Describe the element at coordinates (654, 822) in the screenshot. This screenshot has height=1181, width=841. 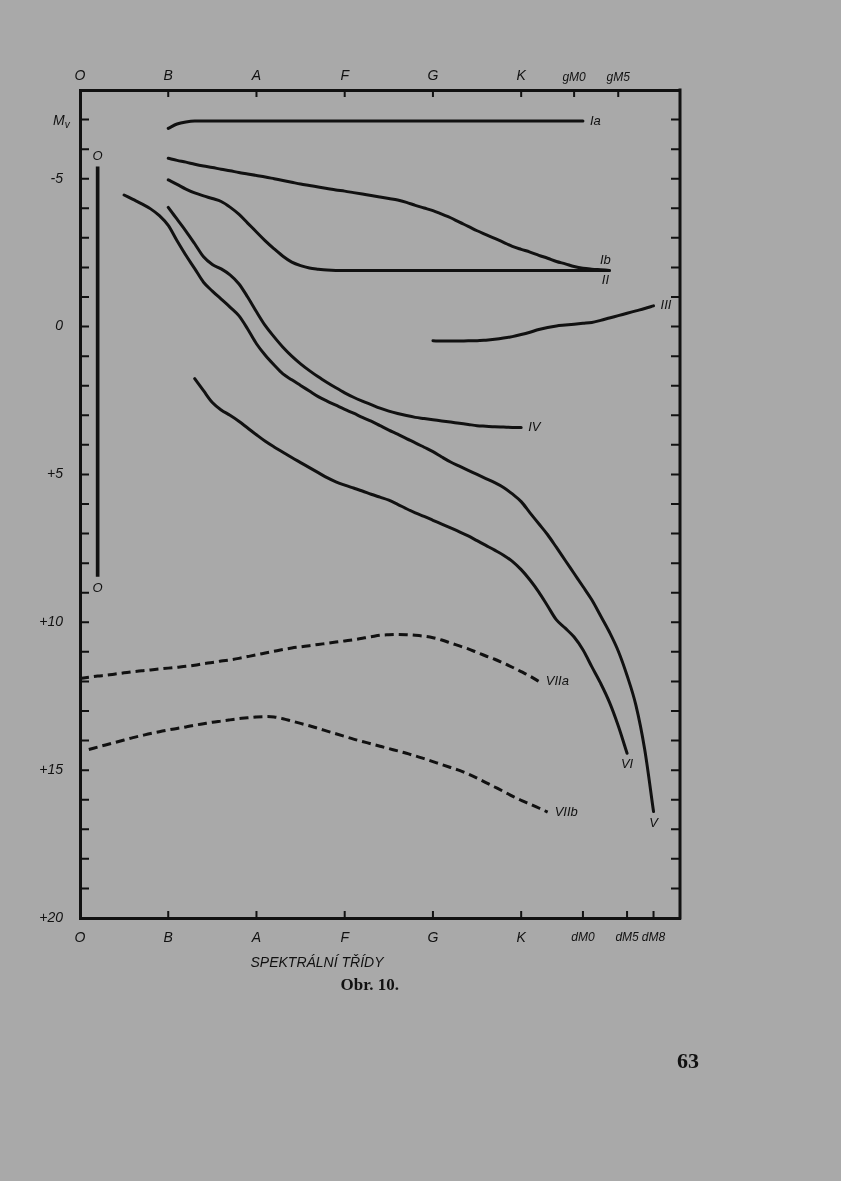
I see `legend-label: V` at that location.